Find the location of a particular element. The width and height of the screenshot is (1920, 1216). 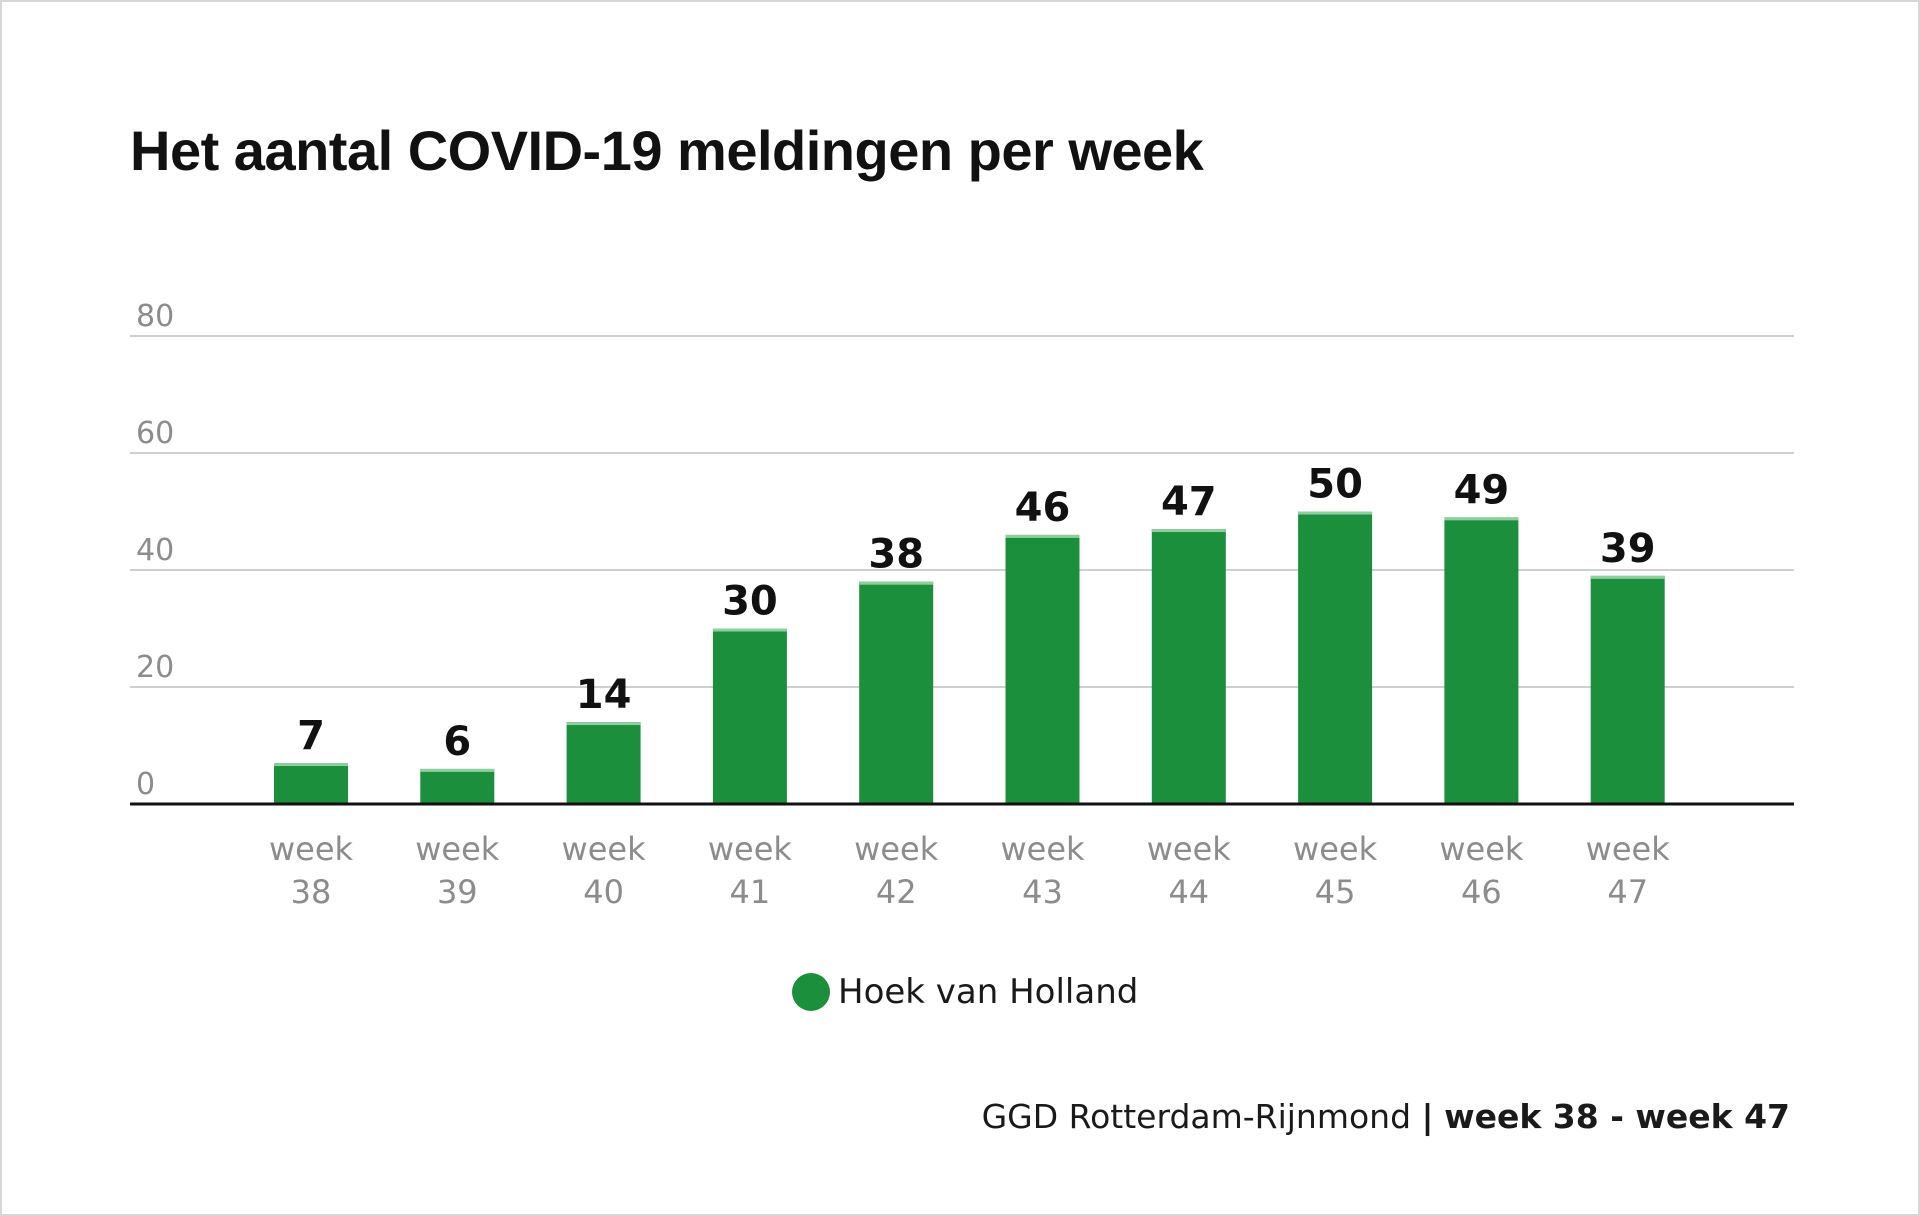

bar-value-label: 49 is located at coordinates (1482, 490).